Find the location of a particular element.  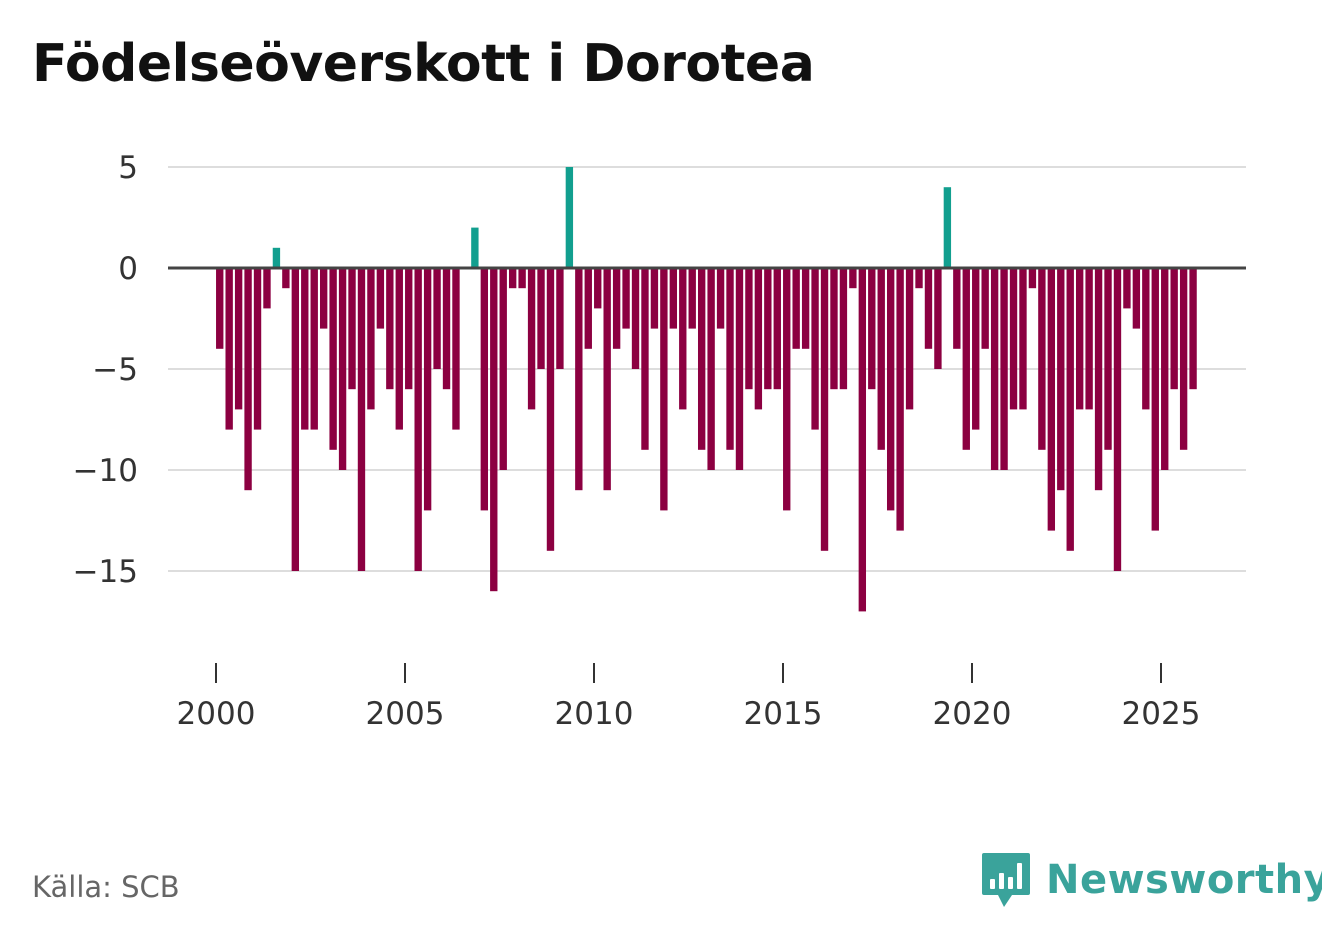

x-tick-label: 2010 is located at coordinates (594, 714).